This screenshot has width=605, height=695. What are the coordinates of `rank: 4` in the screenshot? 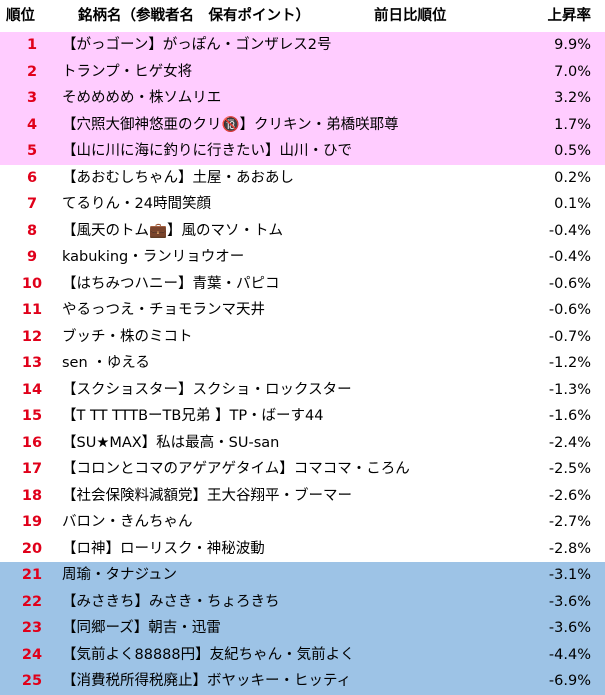 It's located at (32, 124).